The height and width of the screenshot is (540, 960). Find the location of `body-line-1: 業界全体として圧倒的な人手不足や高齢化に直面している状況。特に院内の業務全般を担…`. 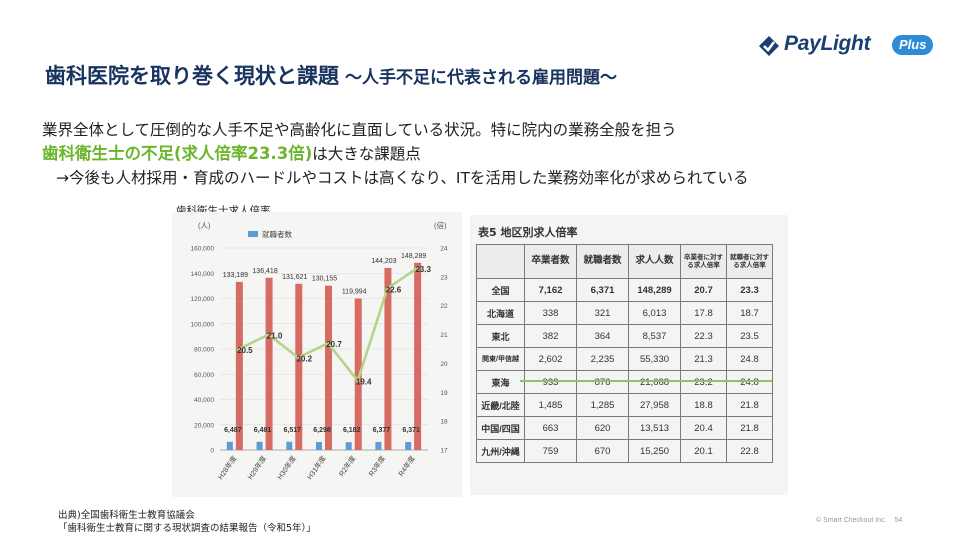

body-line-1: 業界全体として圧倒的な人手不足や高齢化に直面している状況。特に院内の業務全般を担… is located at coordinates (359, 130).